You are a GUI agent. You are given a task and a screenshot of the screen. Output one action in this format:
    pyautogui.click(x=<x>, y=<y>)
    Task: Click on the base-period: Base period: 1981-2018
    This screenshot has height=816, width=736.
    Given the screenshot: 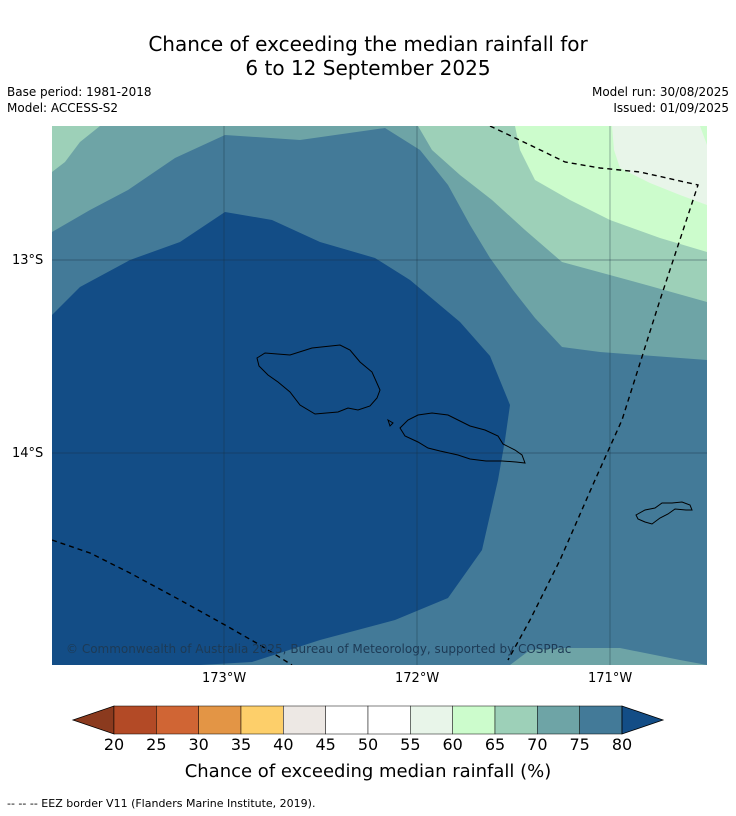 What is the action you would take?
    pyautogui.click(x=79, y=92)
    